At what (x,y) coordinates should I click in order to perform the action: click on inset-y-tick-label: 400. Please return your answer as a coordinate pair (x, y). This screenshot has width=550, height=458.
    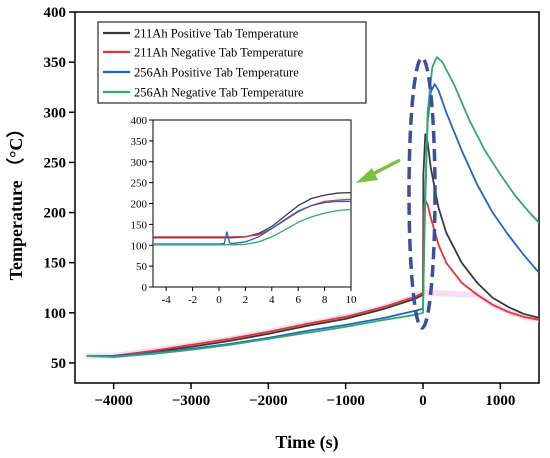
    Looking at the image, I should click on (139, 121).